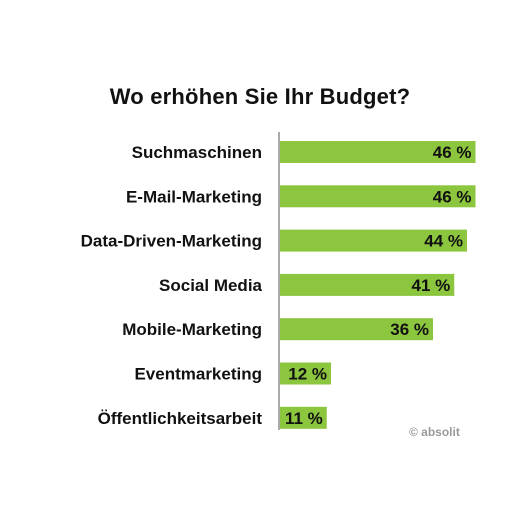  What do you see at coordinates (211, 285) in the screenshot?
I see `category-label: Social Media` at bounding box center [211, 285].